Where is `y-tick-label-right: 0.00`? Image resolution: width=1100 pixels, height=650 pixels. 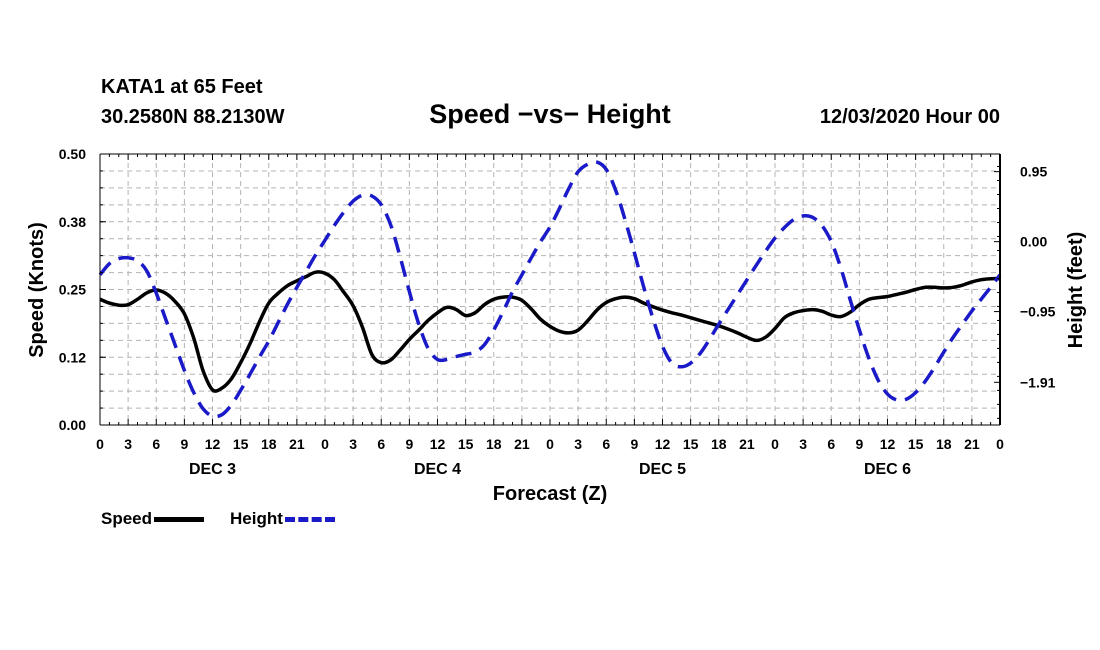 y-tick-label-right: 0.00 is located at coordinates (1033, 242).